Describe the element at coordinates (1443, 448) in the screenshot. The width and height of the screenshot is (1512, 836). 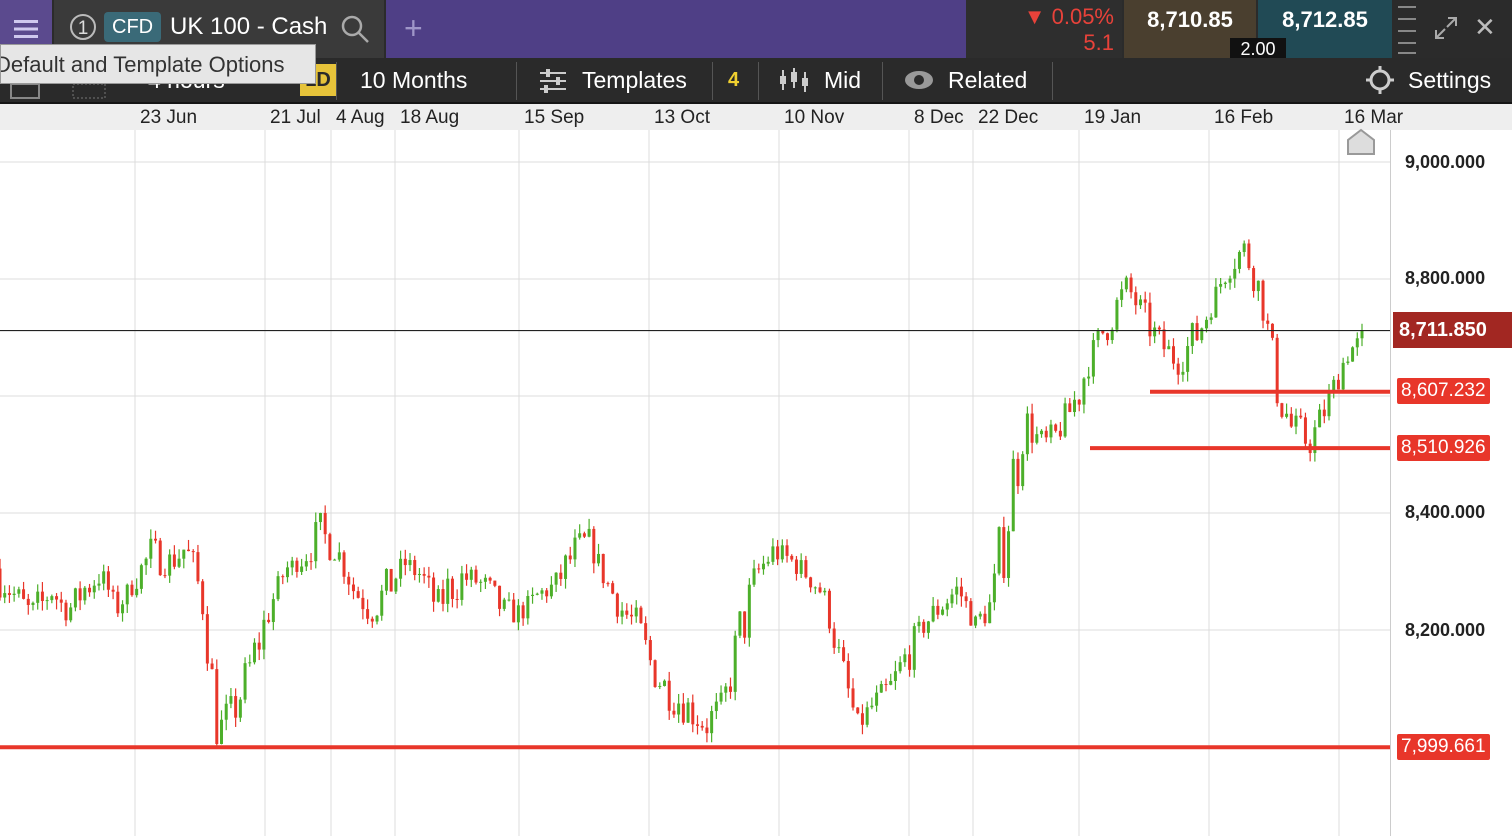
I see `horizontal-line-label: 8,510.926` at that location.